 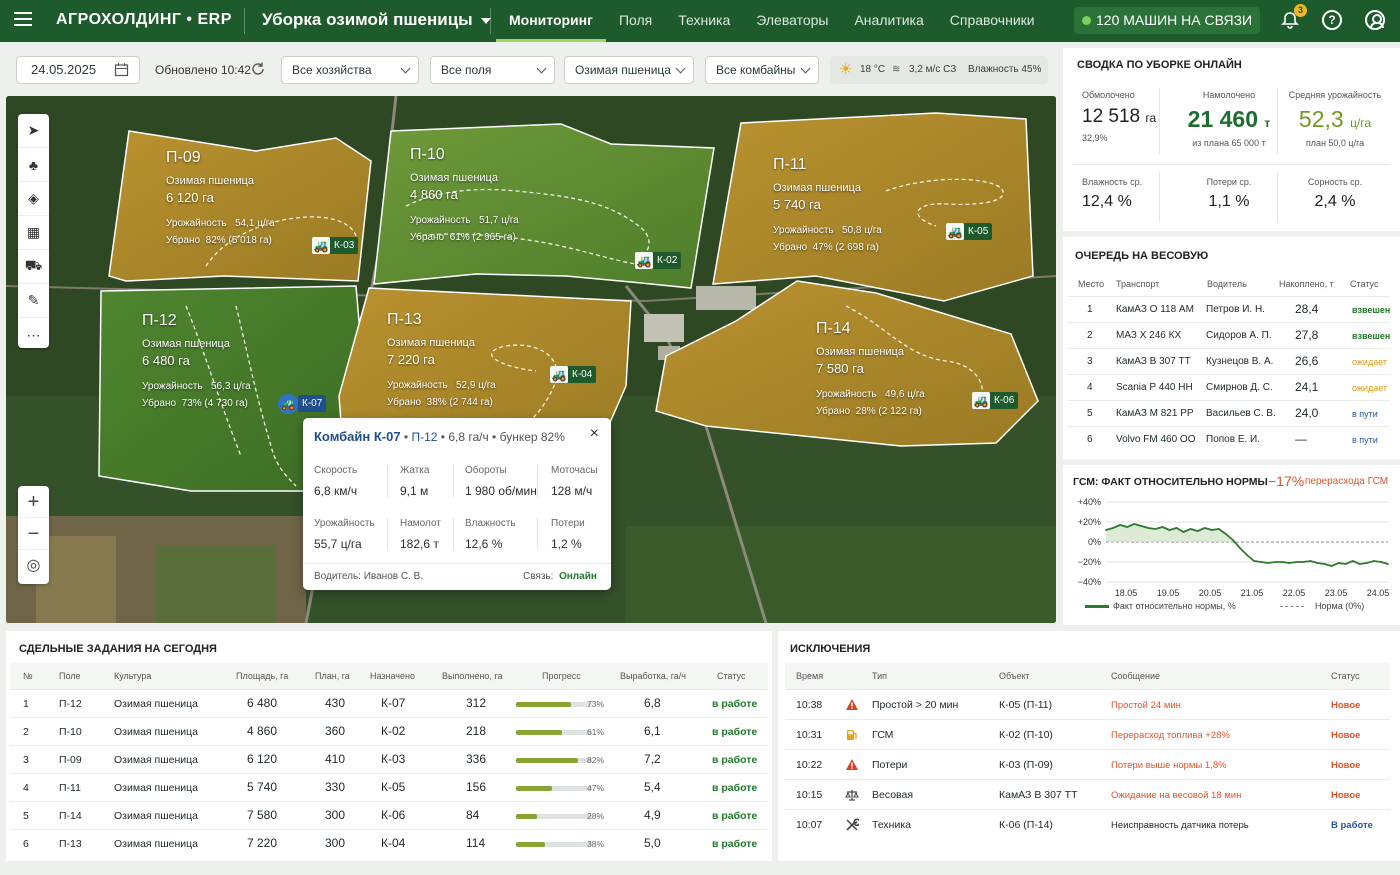 I want to click on fields-select: Все поля, so click(x=492, y=70).